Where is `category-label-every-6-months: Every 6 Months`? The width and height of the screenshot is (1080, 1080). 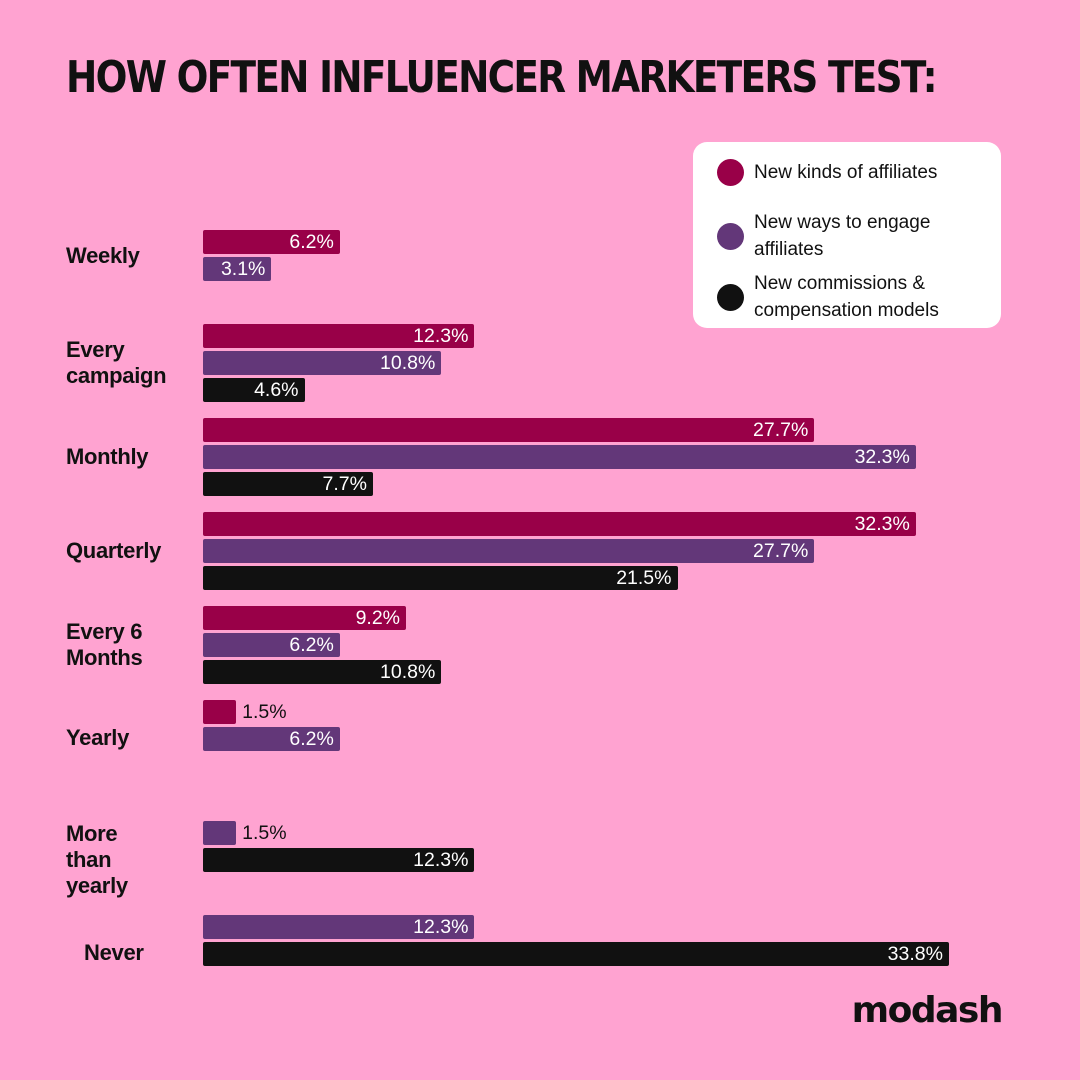 category-label-every-6-months: Every 6 Months is located at coordinates (104, 644).